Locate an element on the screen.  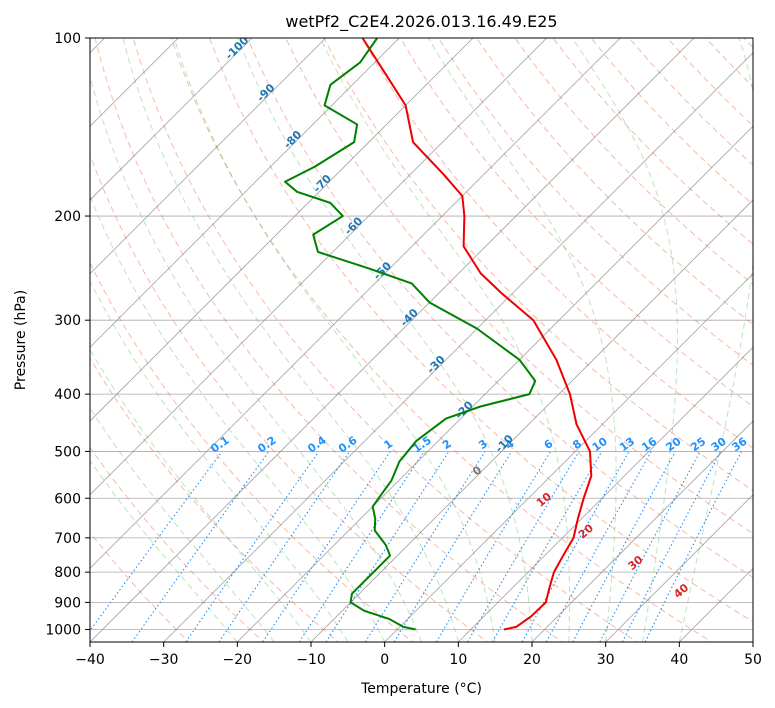
y-tick-label: 900 is located at coordinates (67, 603).